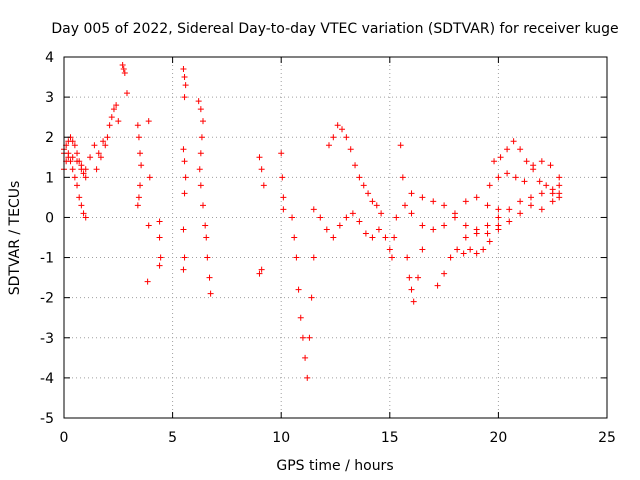  What do you see at coordinates (49, 58) in the screenshot?
I see `y-tick-label: 4` at bounding box center [49, 58].